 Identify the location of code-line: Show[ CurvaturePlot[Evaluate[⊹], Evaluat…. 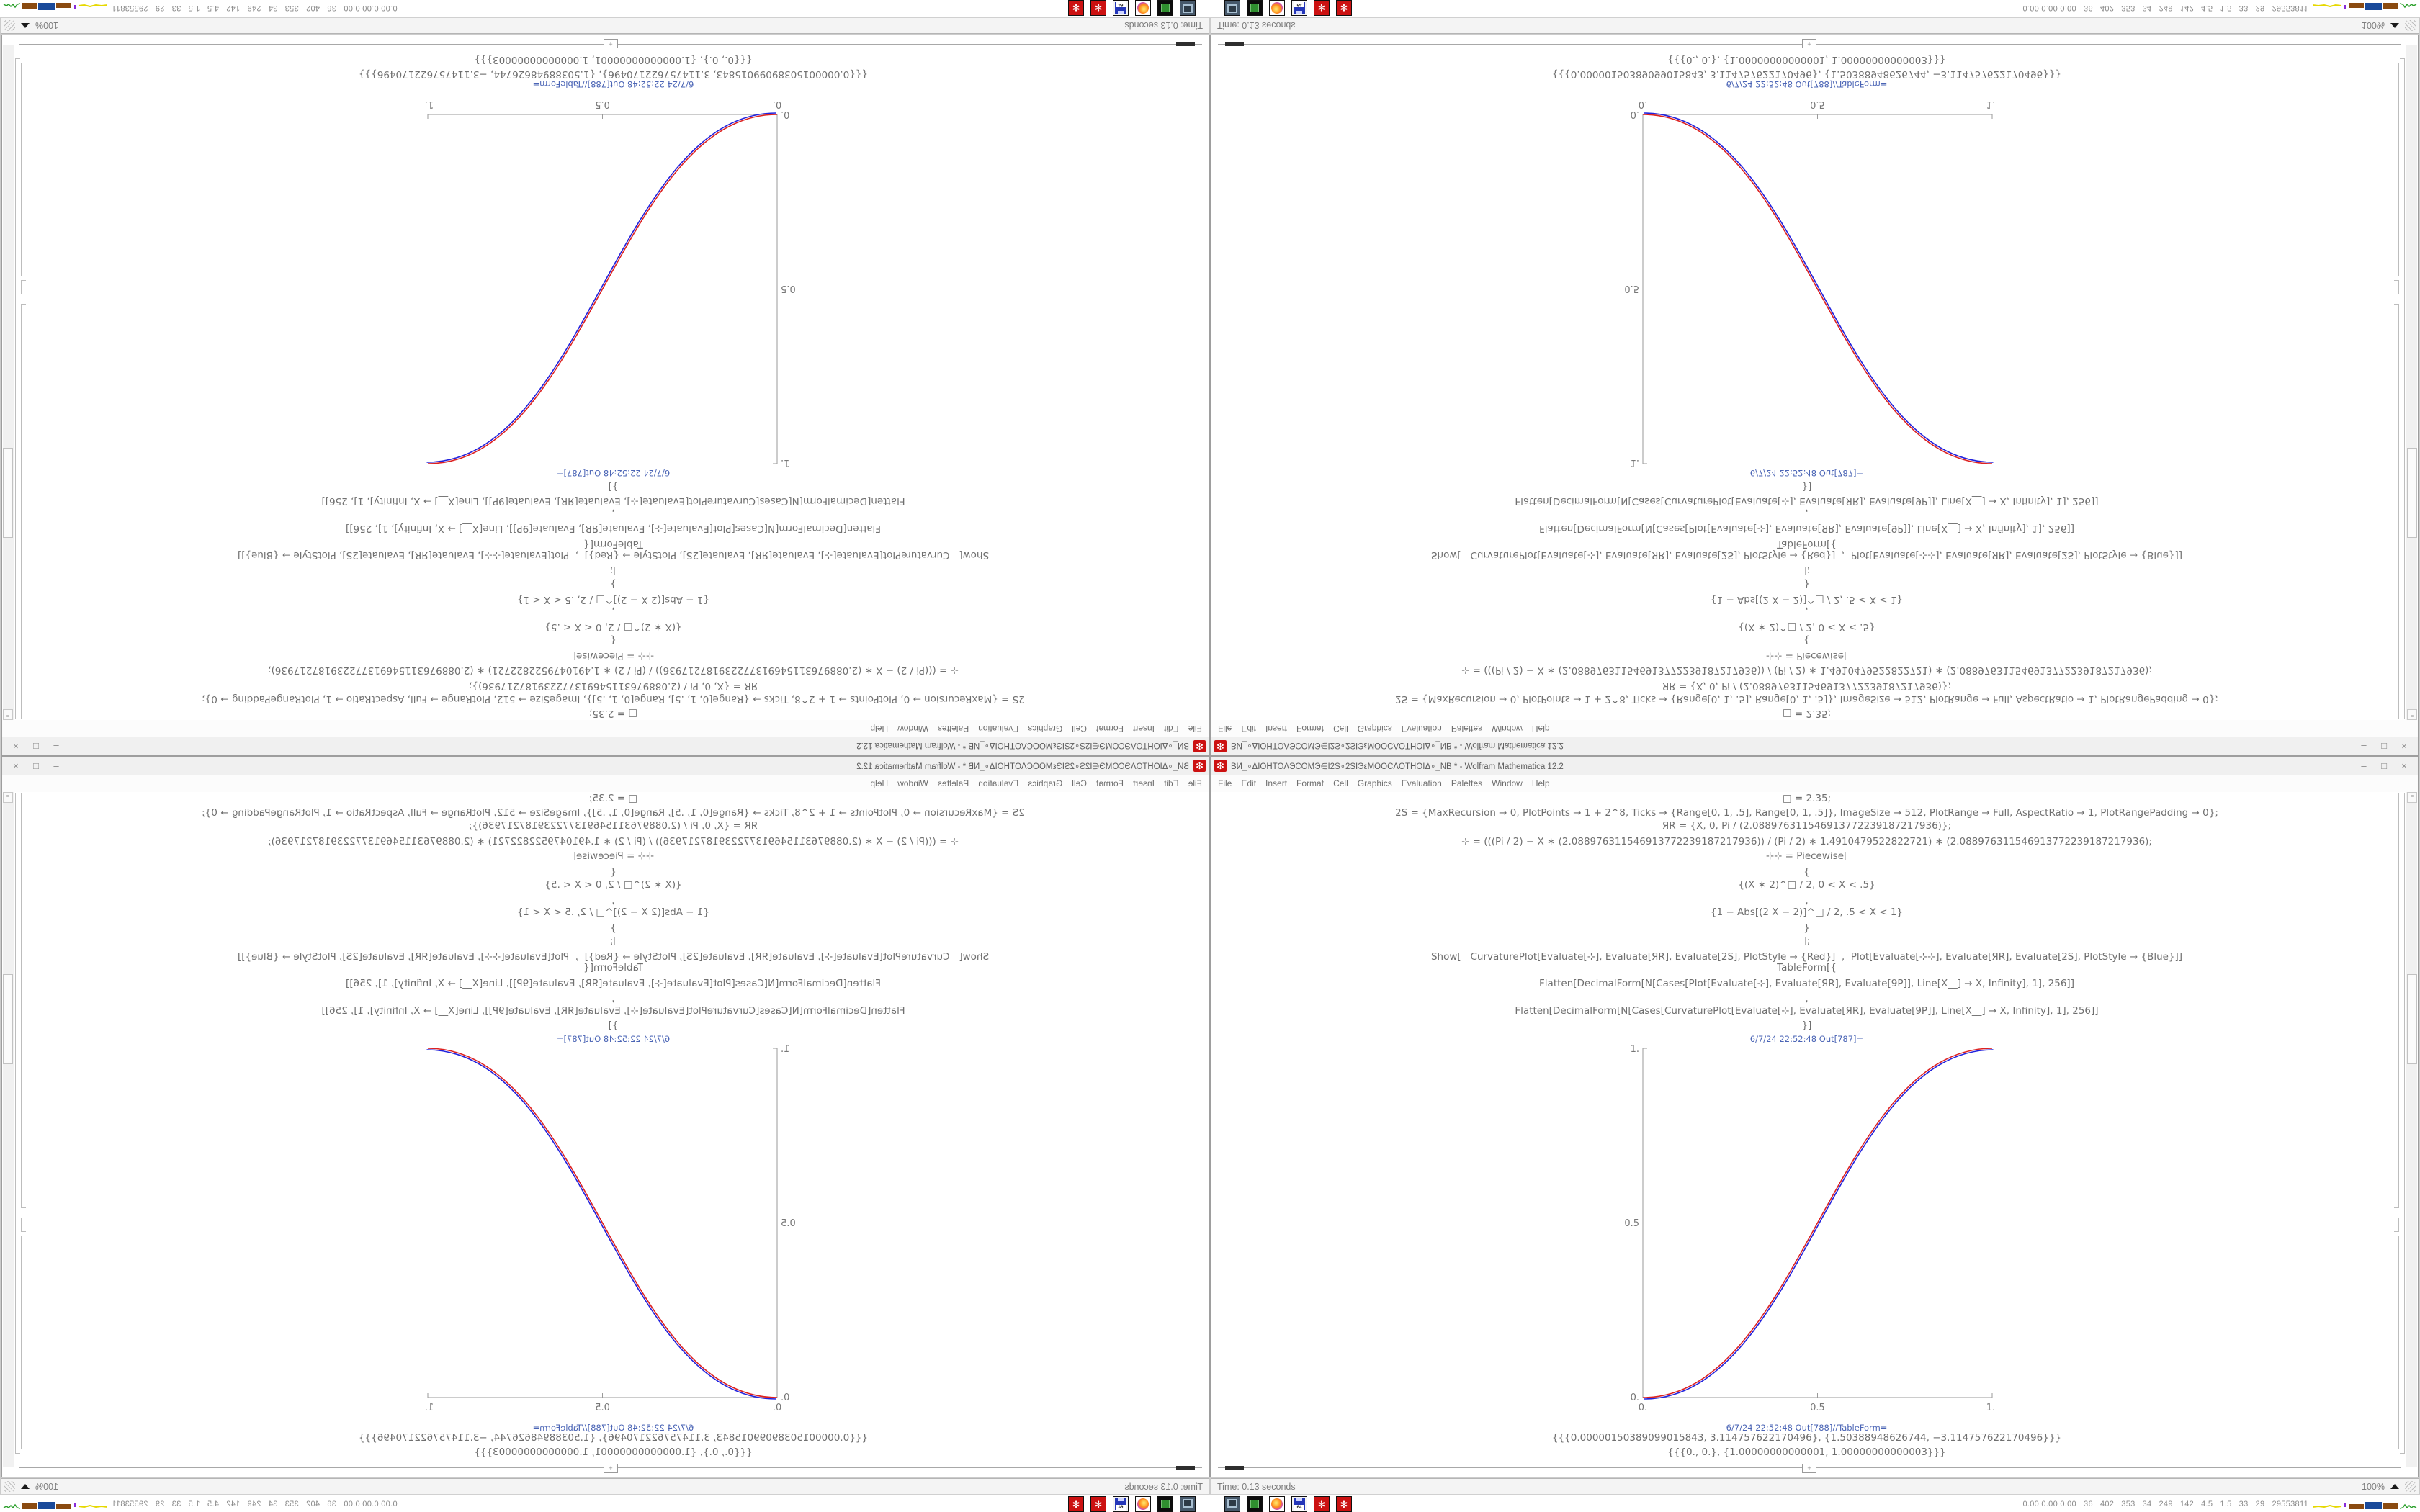
(613, 555).